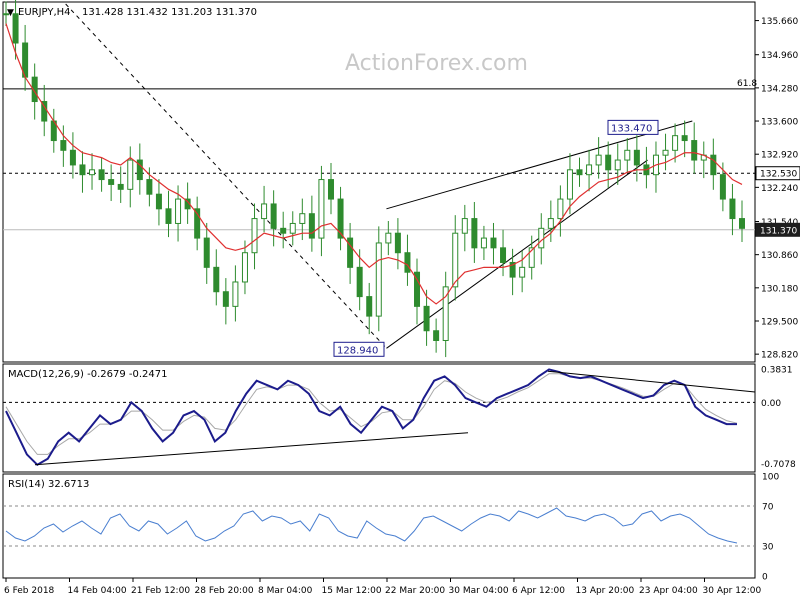 The width and height of the screenshot is (800, 604). Describe the element at coordinates (29, 591) in the screenshot. I see `x-tick-label: 6 Feb 2018` at that location.